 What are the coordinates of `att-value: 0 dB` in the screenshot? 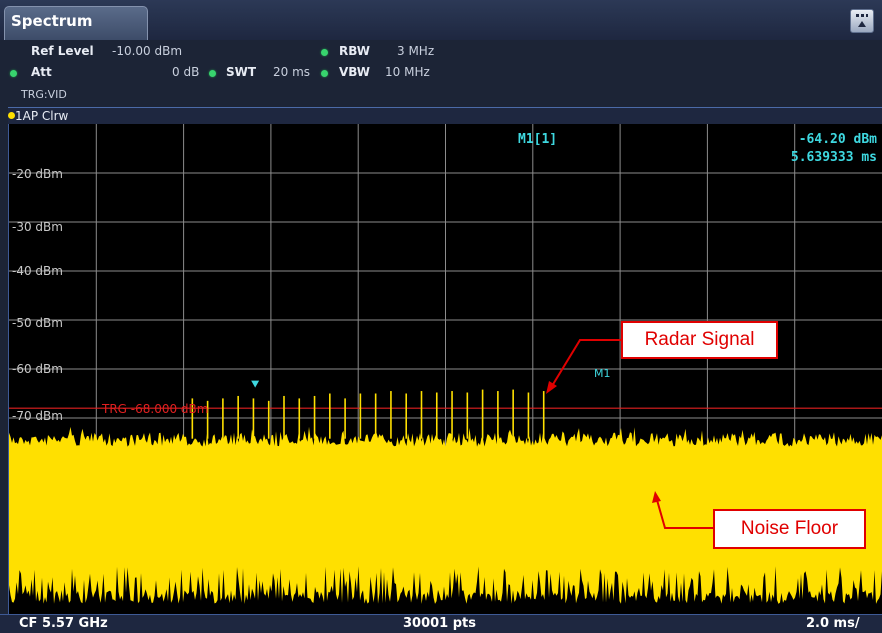 It's located at (186, 72).